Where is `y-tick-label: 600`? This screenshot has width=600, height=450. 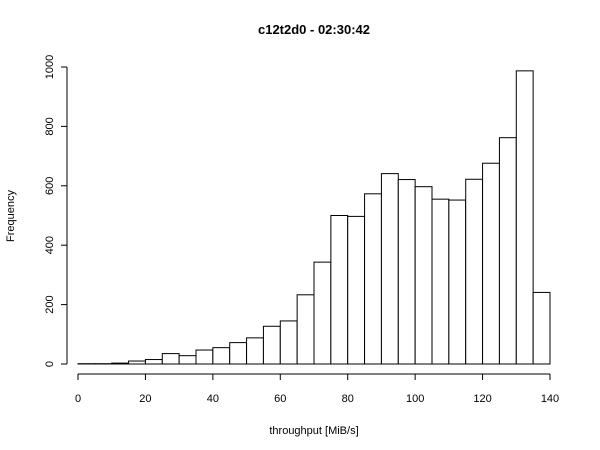
y-tick-label: 600 is located at coordinates (50, 186).